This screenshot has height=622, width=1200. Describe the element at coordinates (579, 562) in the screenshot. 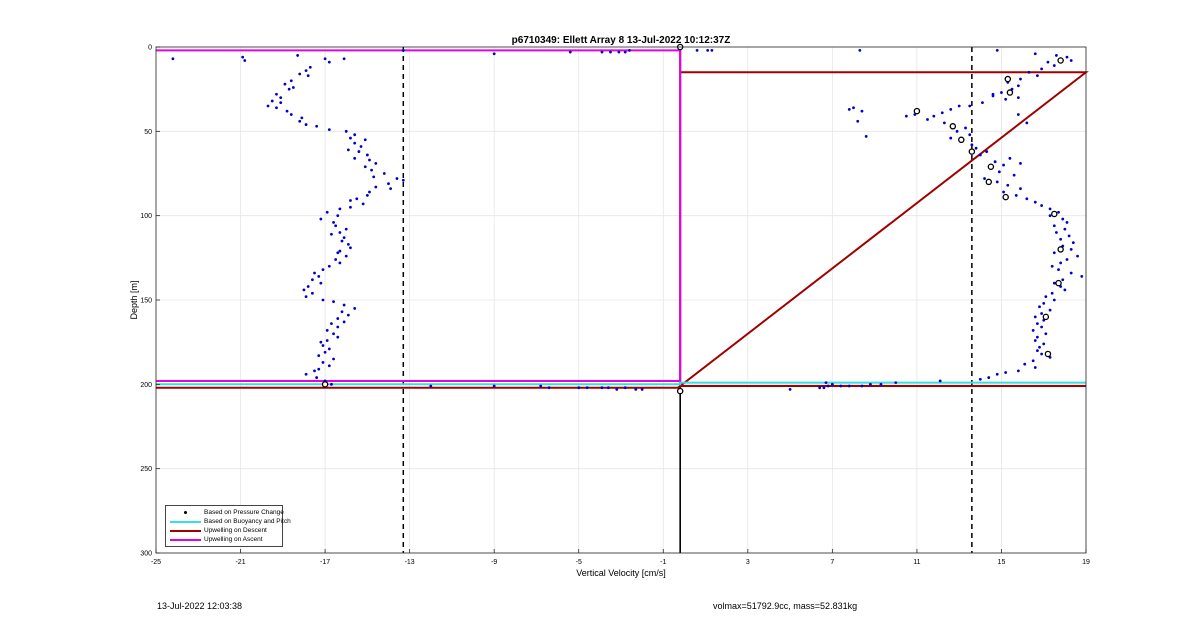

I see `x-tick-label: -5` at that location.